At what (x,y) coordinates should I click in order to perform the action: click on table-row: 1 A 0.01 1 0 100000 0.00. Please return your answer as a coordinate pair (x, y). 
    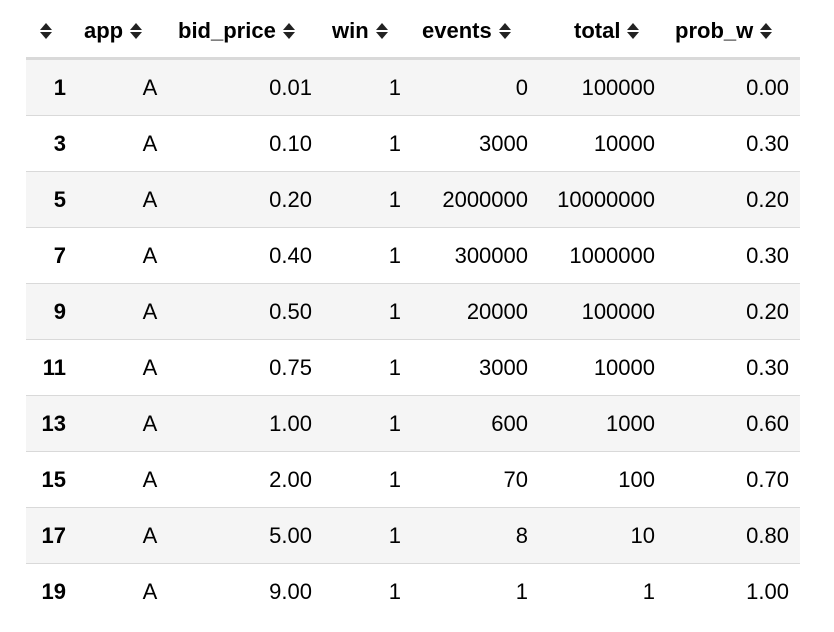
    Looking at the image, I should click on (413, 88).